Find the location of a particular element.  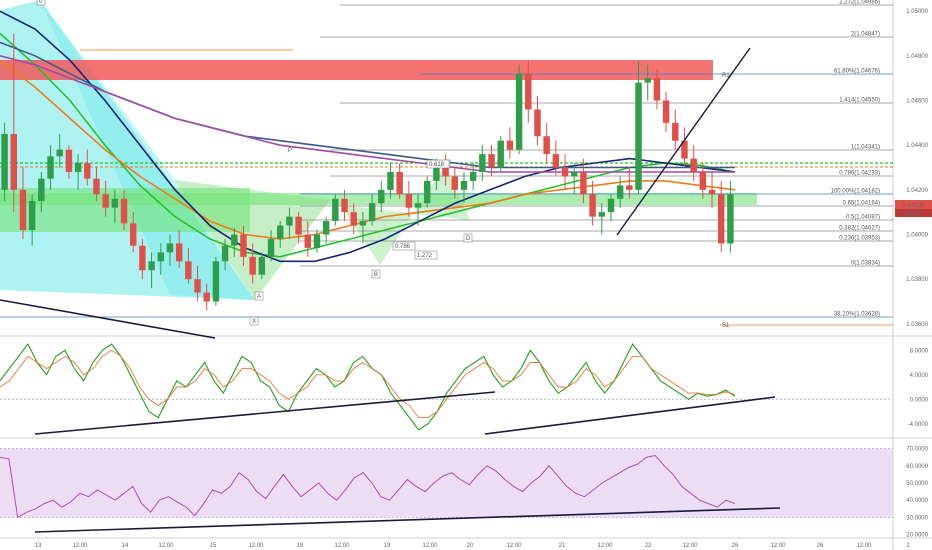

resistance-zone is located at coordinates (356, 70).